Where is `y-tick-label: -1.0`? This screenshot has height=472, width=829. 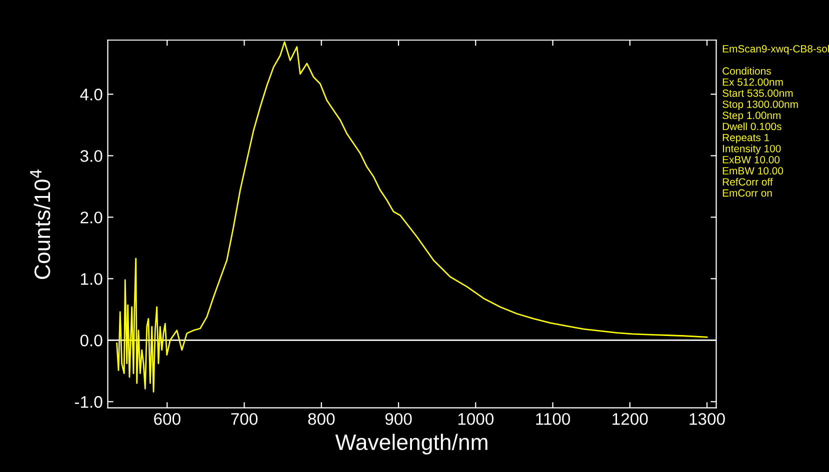
y-tick-label: -1.0 is located at coordinates (88, 402).